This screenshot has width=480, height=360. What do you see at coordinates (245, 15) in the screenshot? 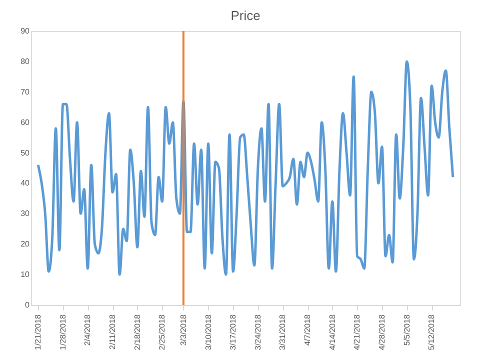
I see `chart-title: Price` at bounding box center [245, 15].